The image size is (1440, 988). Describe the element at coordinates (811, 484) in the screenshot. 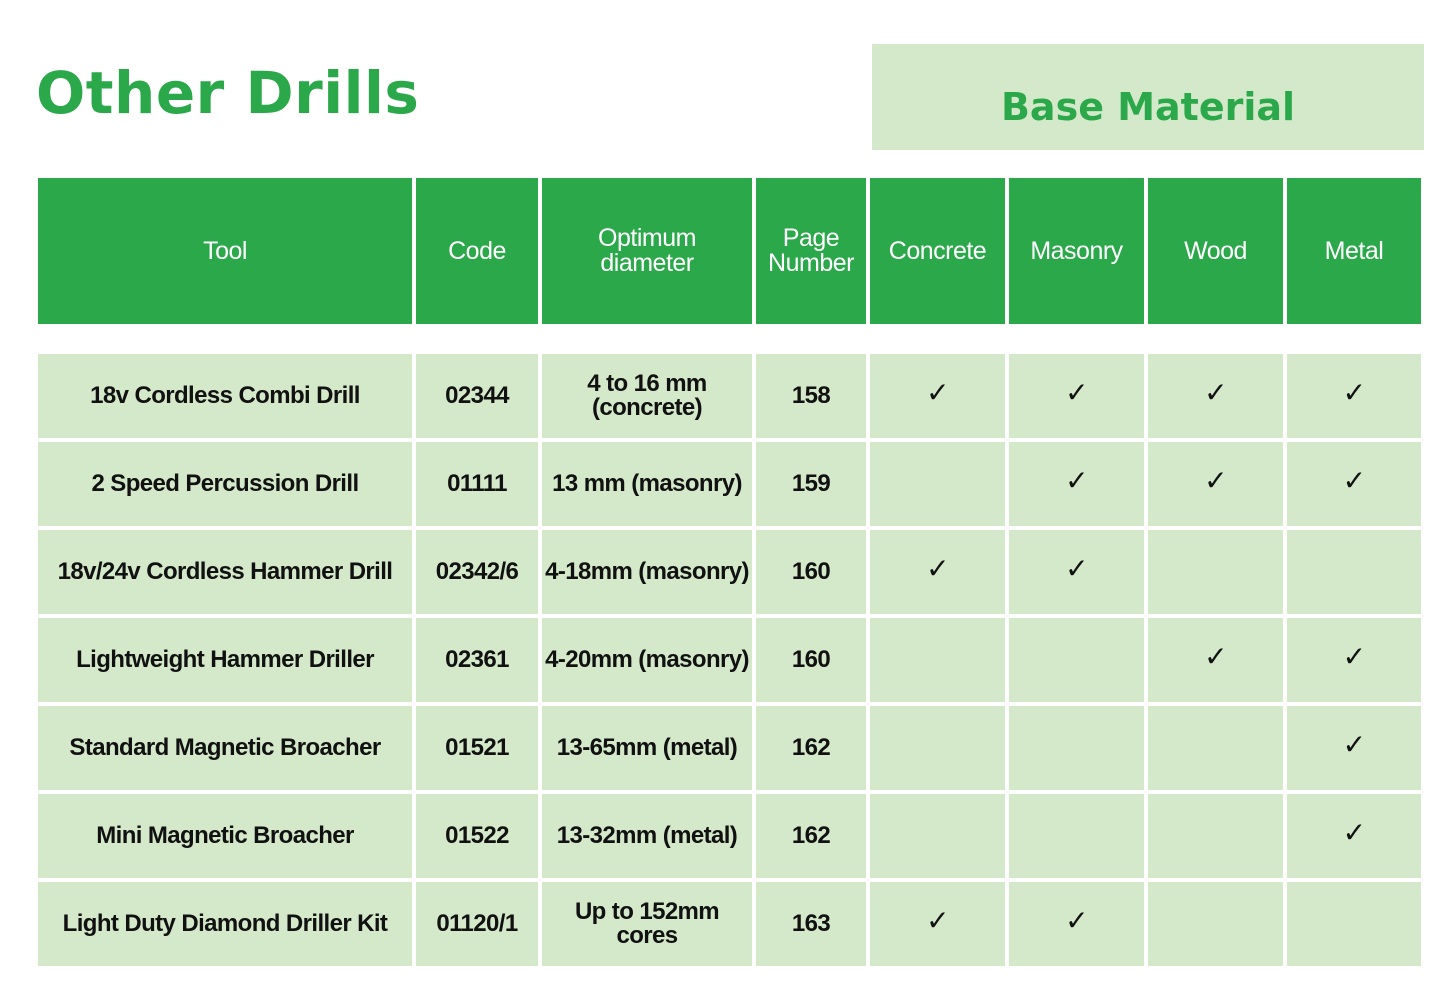

I see `cell-page-number: 159` at that location.